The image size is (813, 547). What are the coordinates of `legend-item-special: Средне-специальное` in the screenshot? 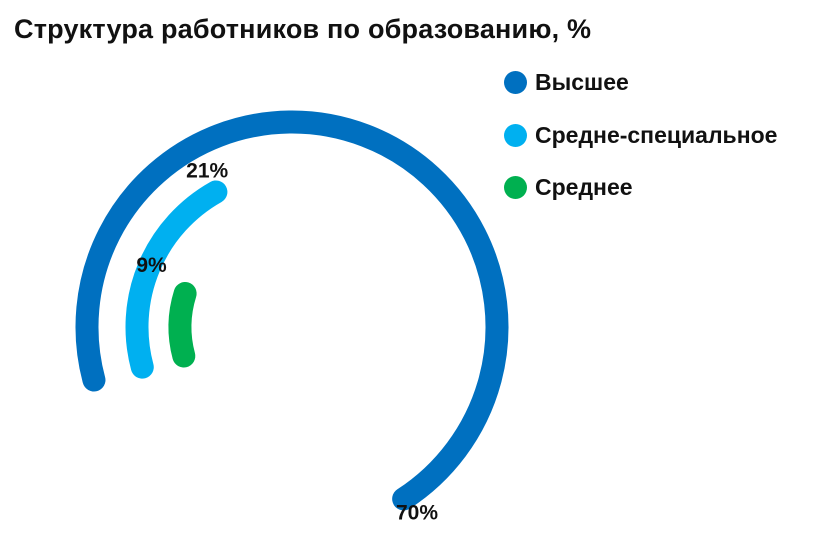 It's located at (640, 135).